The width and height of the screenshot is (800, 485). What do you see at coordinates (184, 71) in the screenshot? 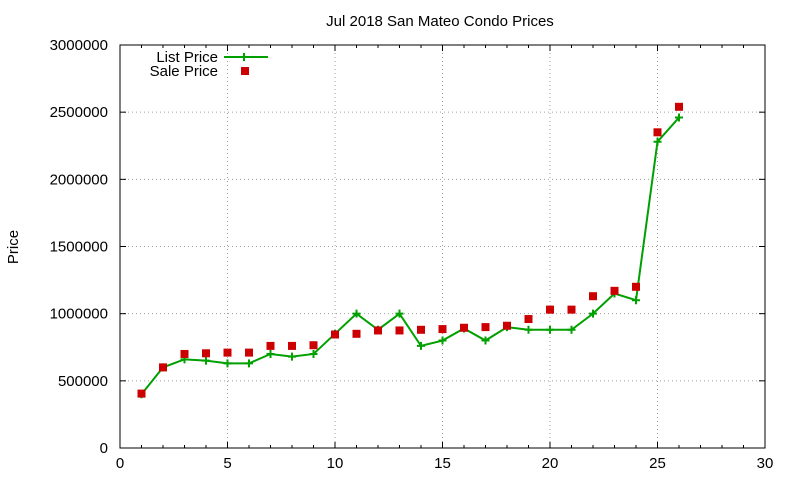
I see `legend-label-sale-price: Sale Price` at bounding box center [184, 71].